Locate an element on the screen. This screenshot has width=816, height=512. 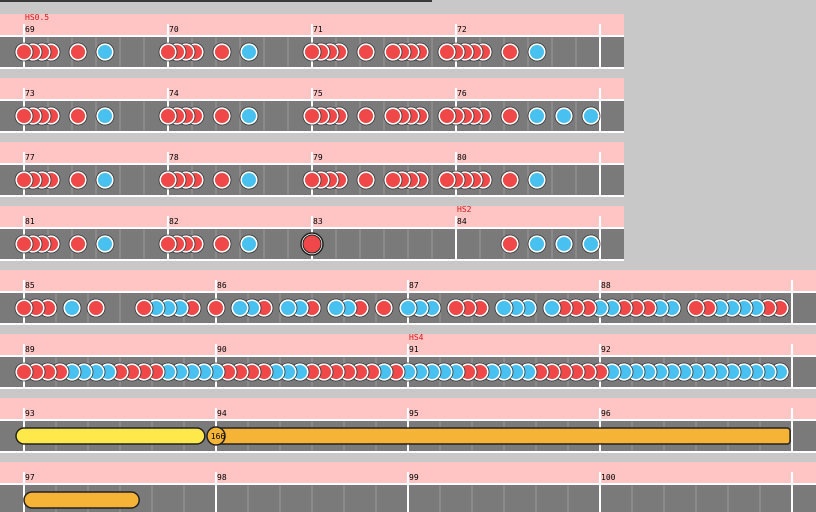
measure-number: 94 is located at coordinates (222, 413).